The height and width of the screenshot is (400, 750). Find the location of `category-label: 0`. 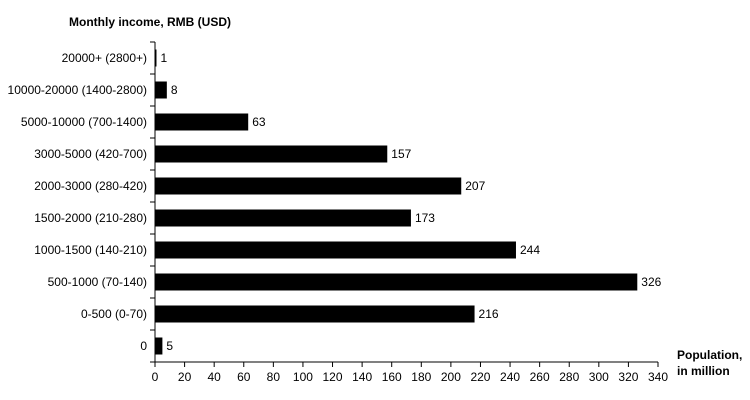

category-label: 0 is located at coordinates (143, 346).